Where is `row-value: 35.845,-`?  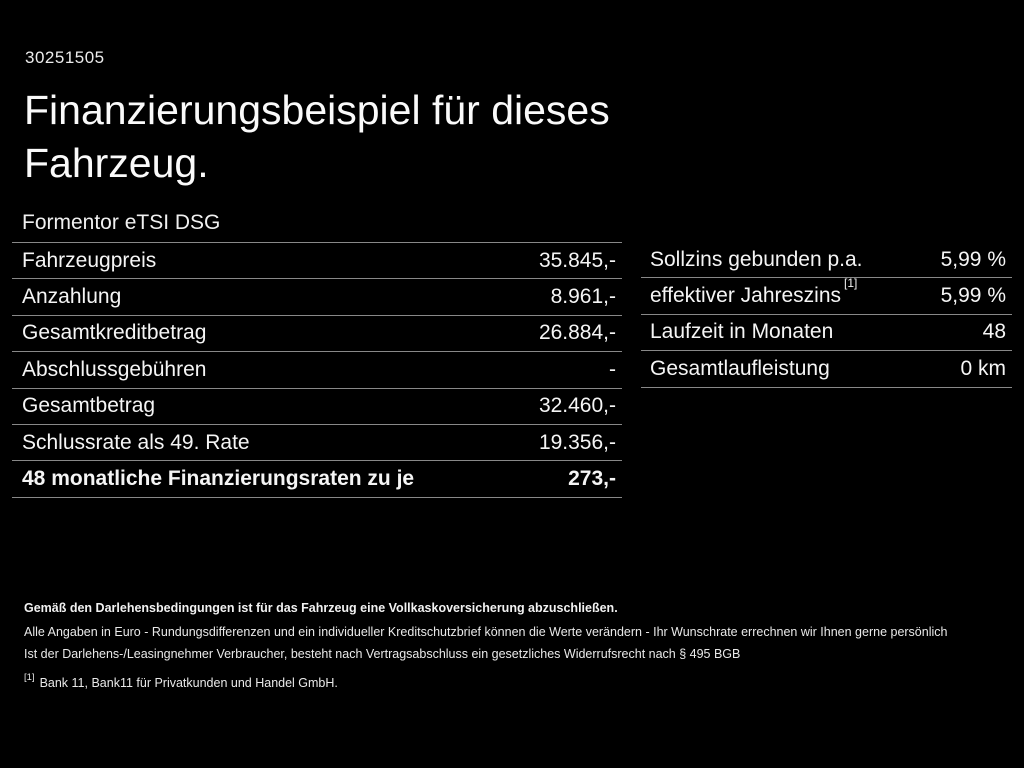 row-value: 35.845,- is located at coordinates (577, 260).